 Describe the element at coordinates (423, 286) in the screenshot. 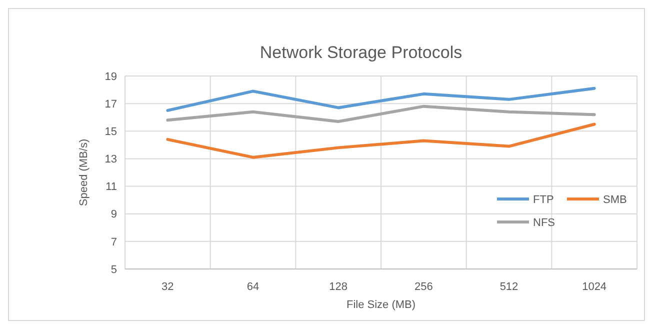

I see `x-tick-label: 256` at that location.